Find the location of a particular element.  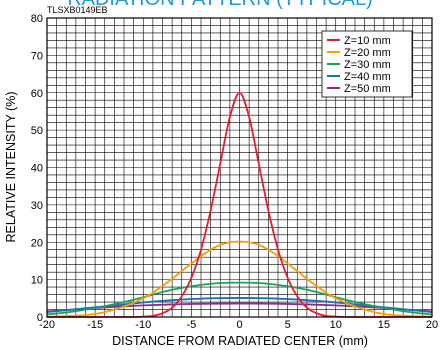

legend-label: Z=50 mm is located at coordinates (367, 89).